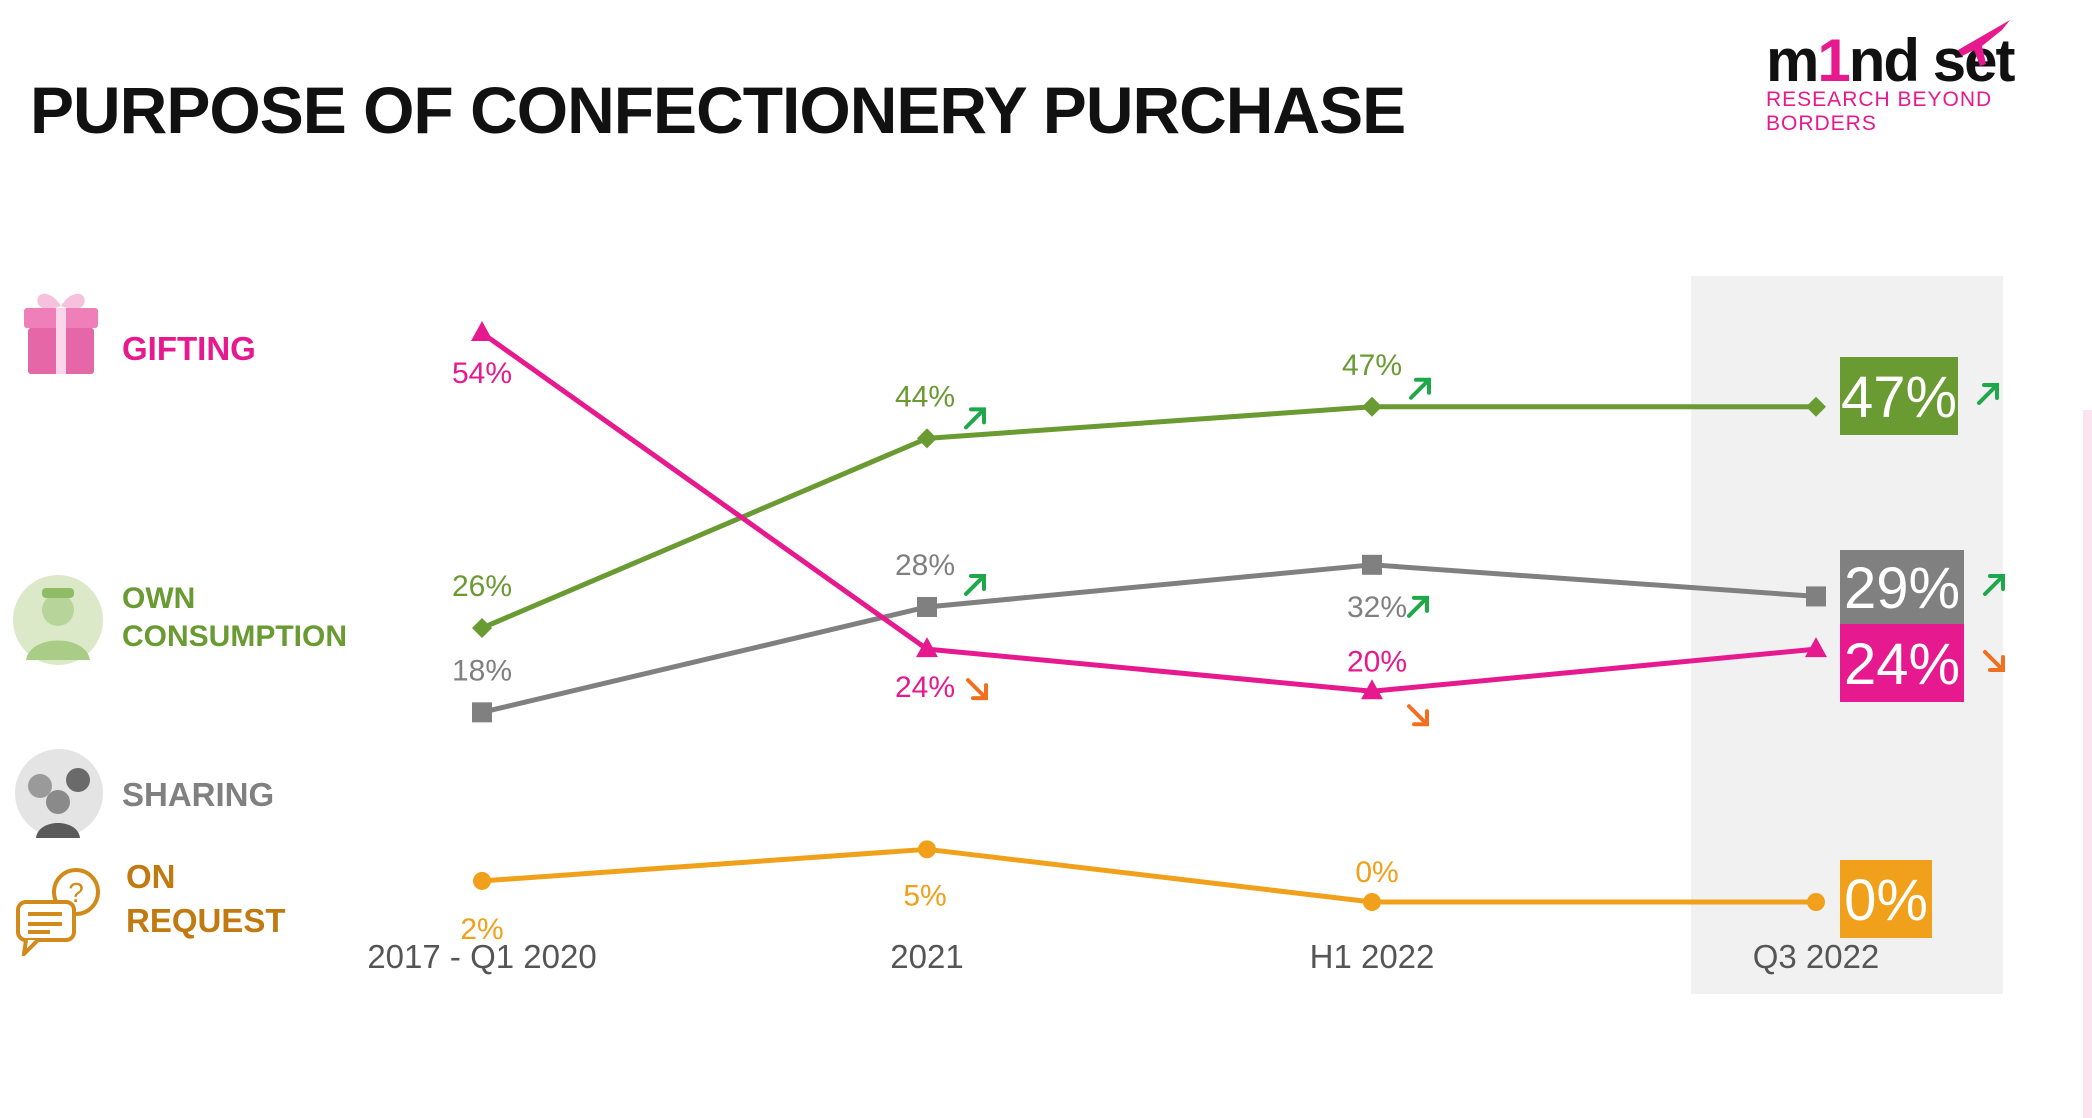 The height and width of the screenshot is (1118, 2092). What do you see at coordinates (58, 620) in the screenshot?
I see `person-eating-icon` at bounding box center [58, 620].